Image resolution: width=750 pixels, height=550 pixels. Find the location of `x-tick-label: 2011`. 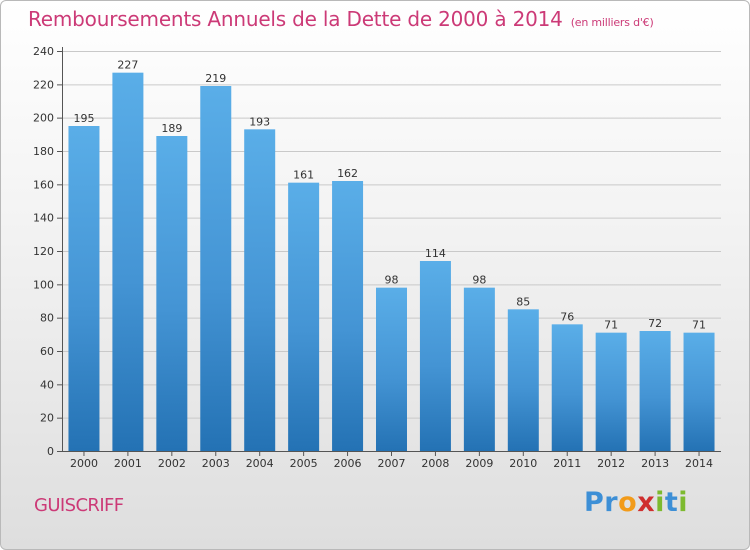

x-tick-label: 2011 is located at coordinates (567, 463).